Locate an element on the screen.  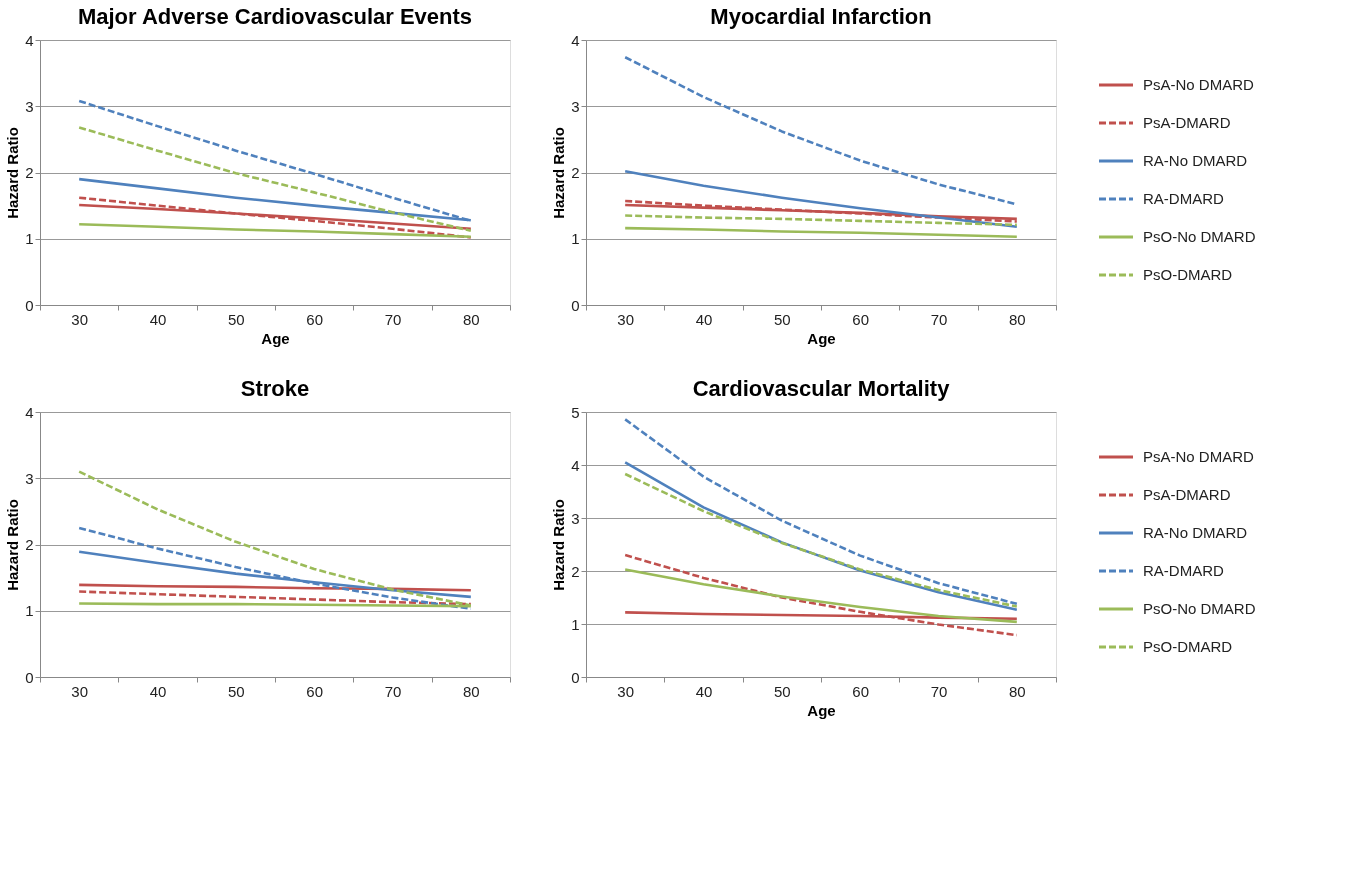
chart-title: Stroke is located at coordinates (275, 388).